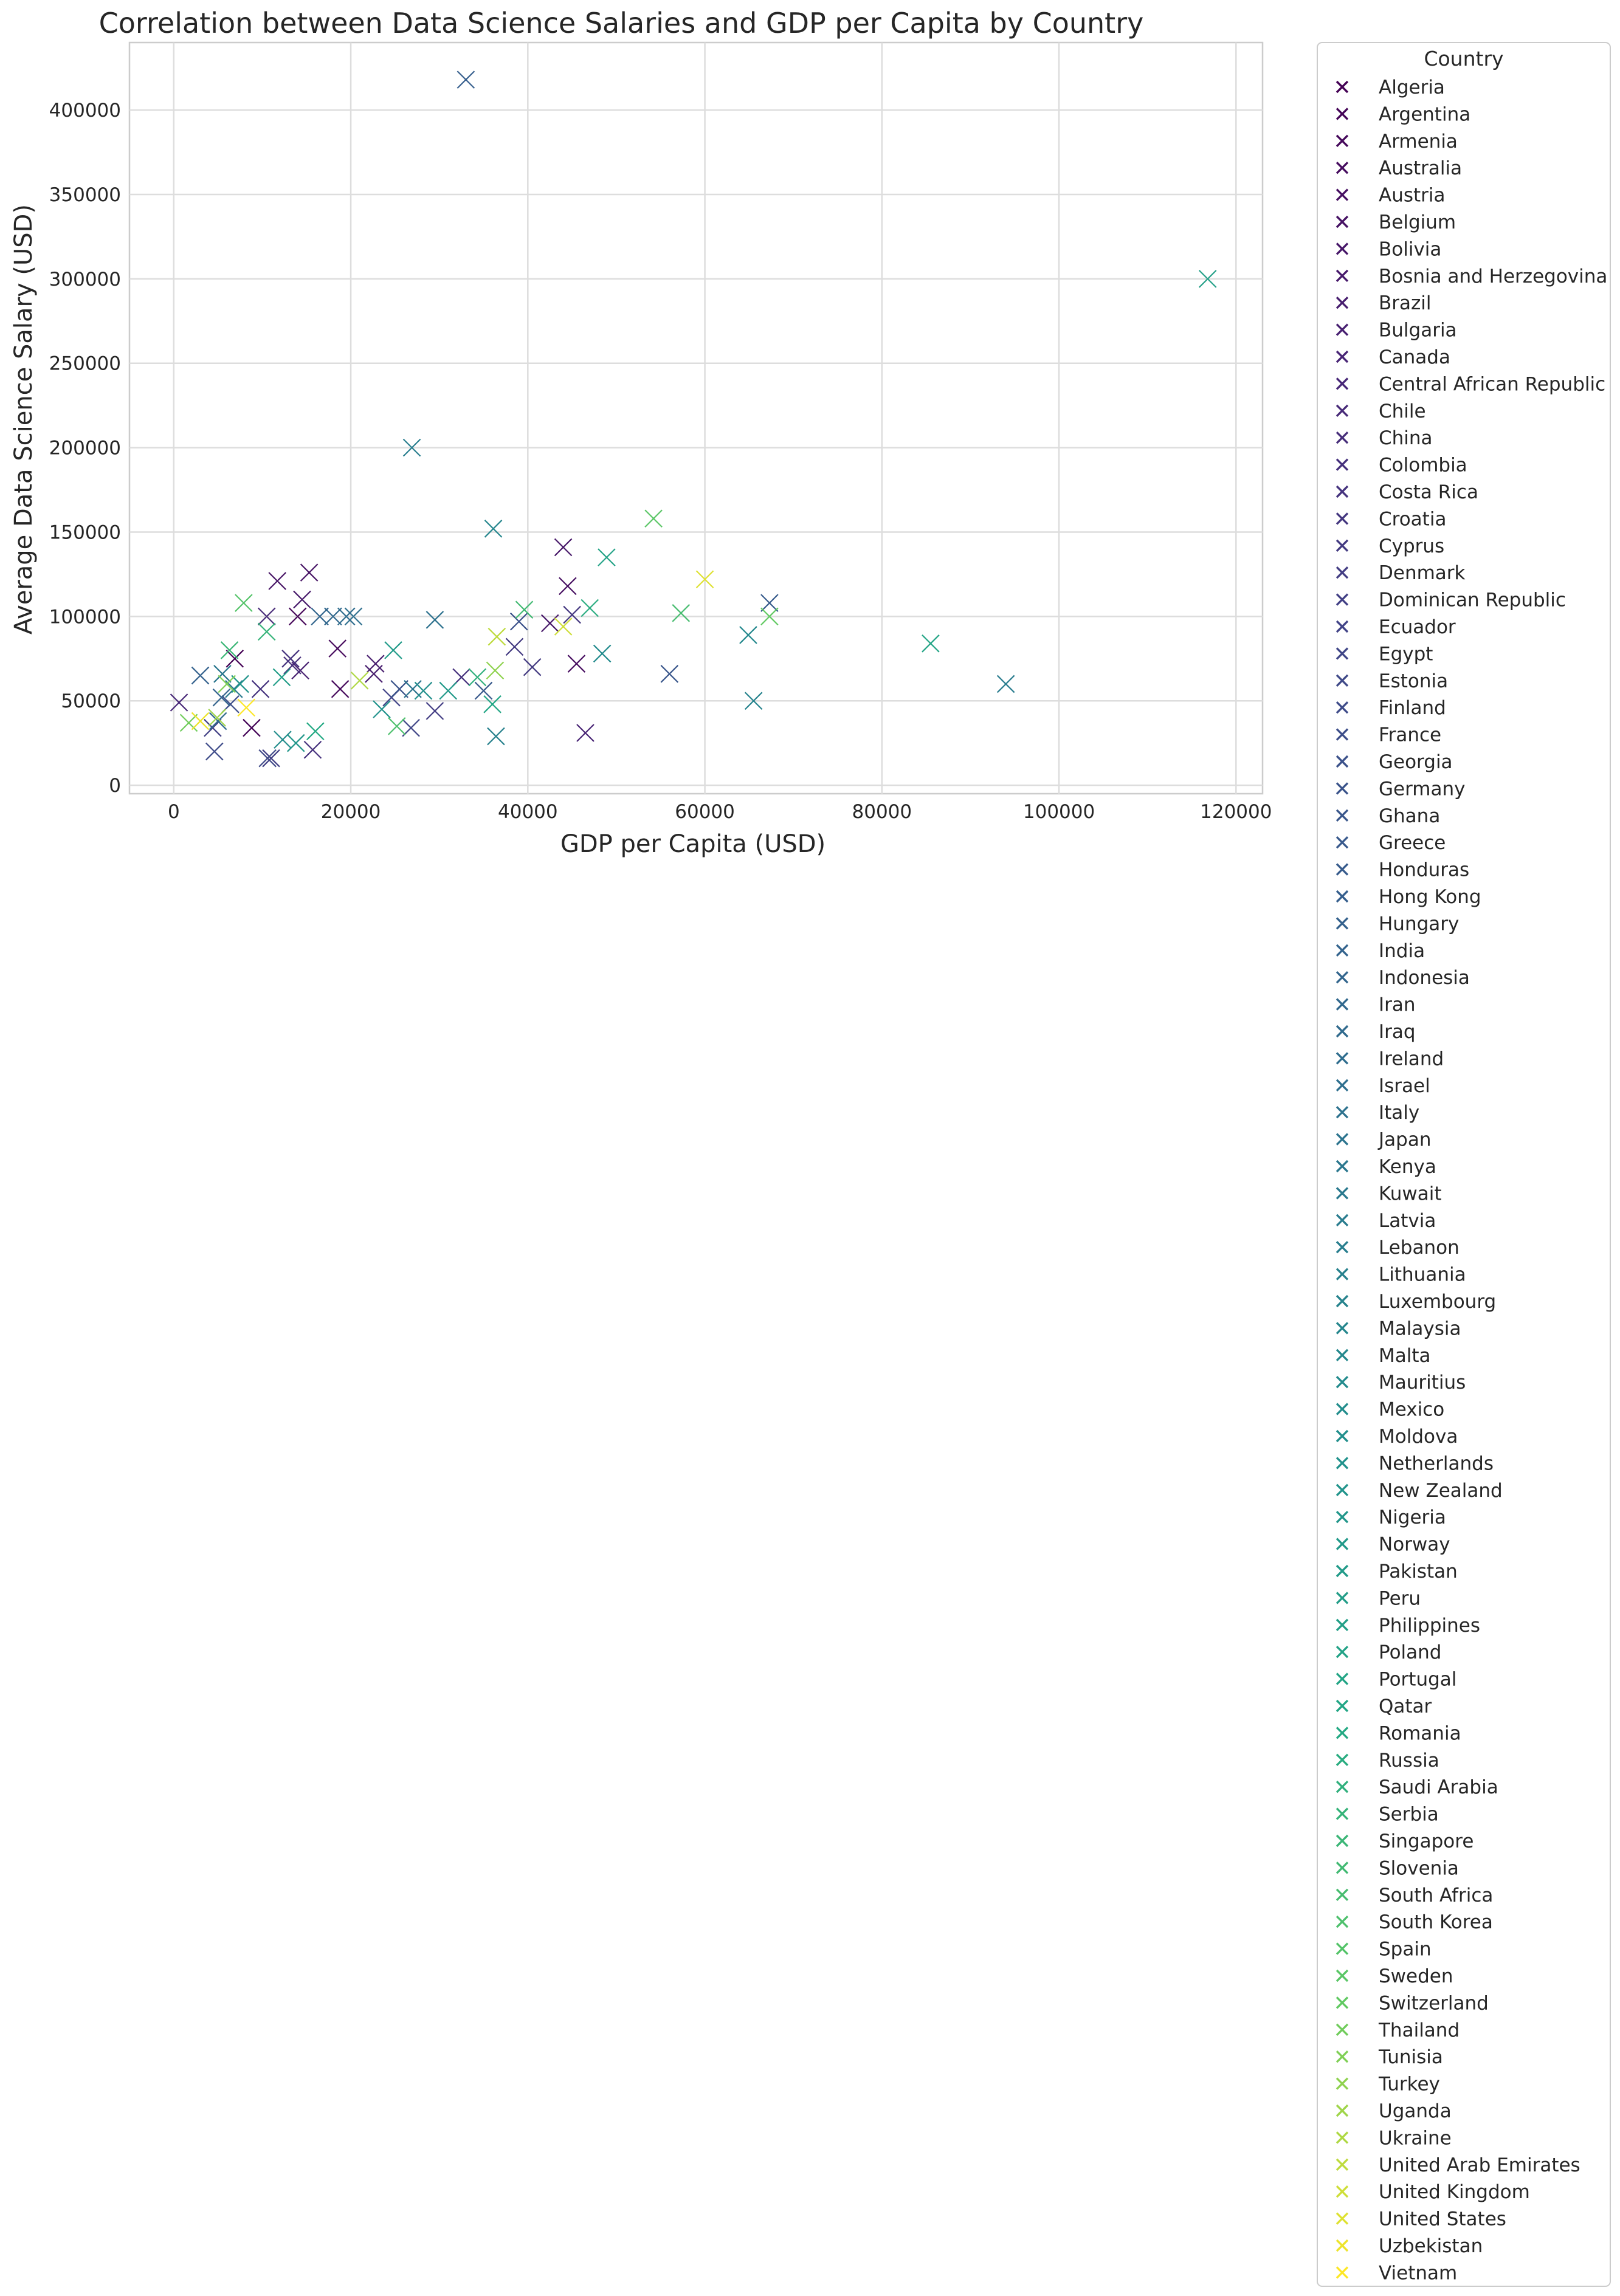 The height and width of the screenshot is (2296, 1620). Describe the element at coordinates (1423, 465) in the screenshot. I see `legend-label: Colombia` at that location.